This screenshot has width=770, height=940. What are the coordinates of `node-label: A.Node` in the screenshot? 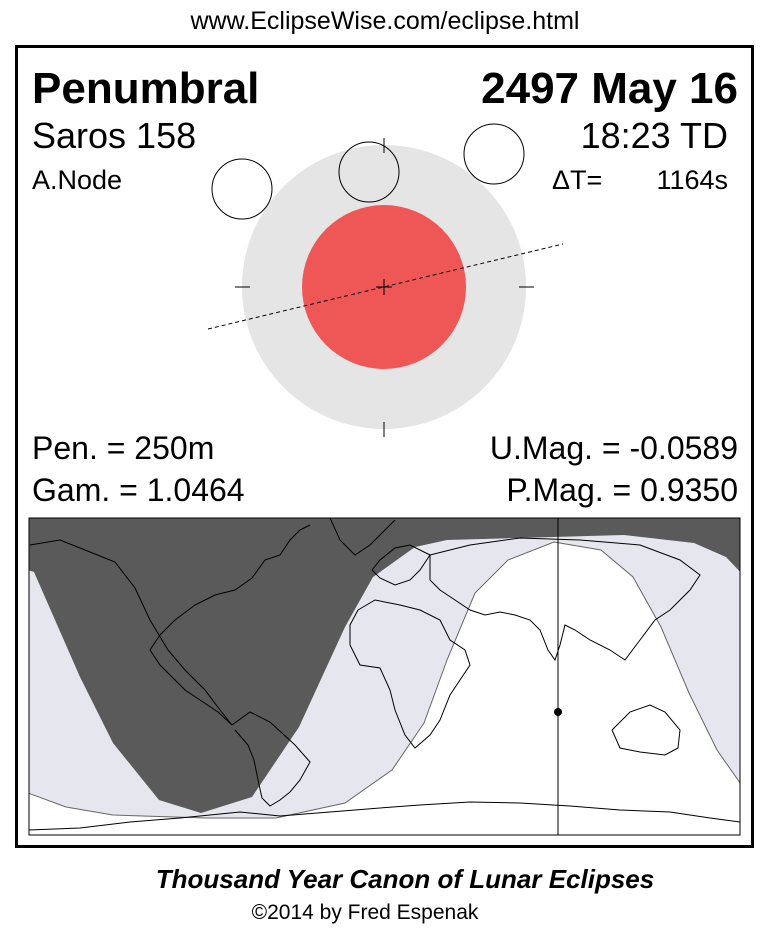 It's located at (77, 180).